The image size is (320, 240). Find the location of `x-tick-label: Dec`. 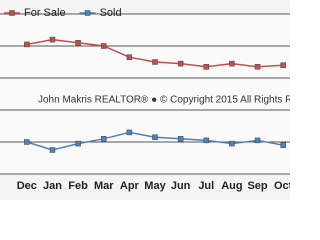

x-tick-label: Dec is located at coordinates (27, 186).